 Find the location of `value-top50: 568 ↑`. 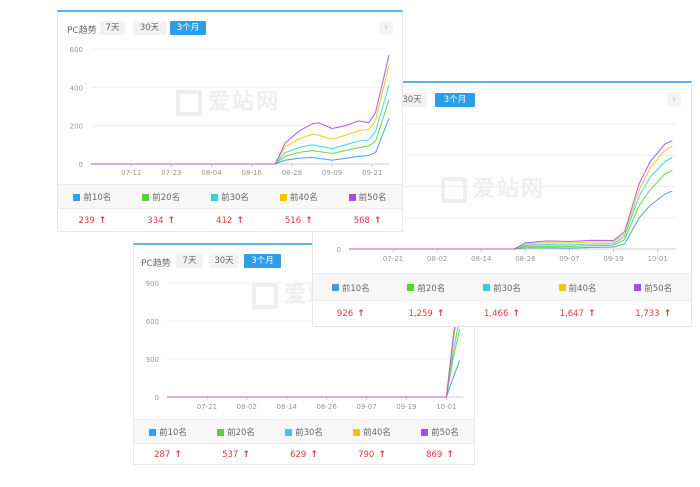

value-top50: 568 ↑ is located at coordinates (367, 221).